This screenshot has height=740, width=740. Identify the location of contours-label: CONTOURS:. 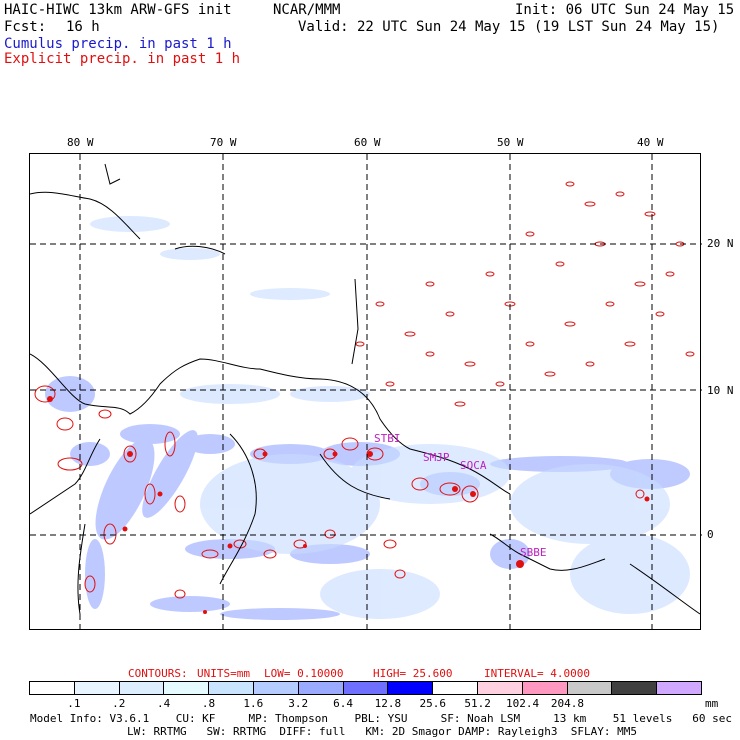
(158, 673).